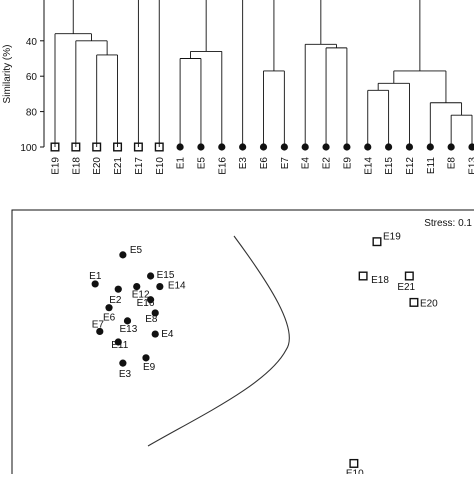  What do you see at coordinates (136, 250) in the screenshot?
I see `point-label-e5: E5` at bounding box center [136, 250].